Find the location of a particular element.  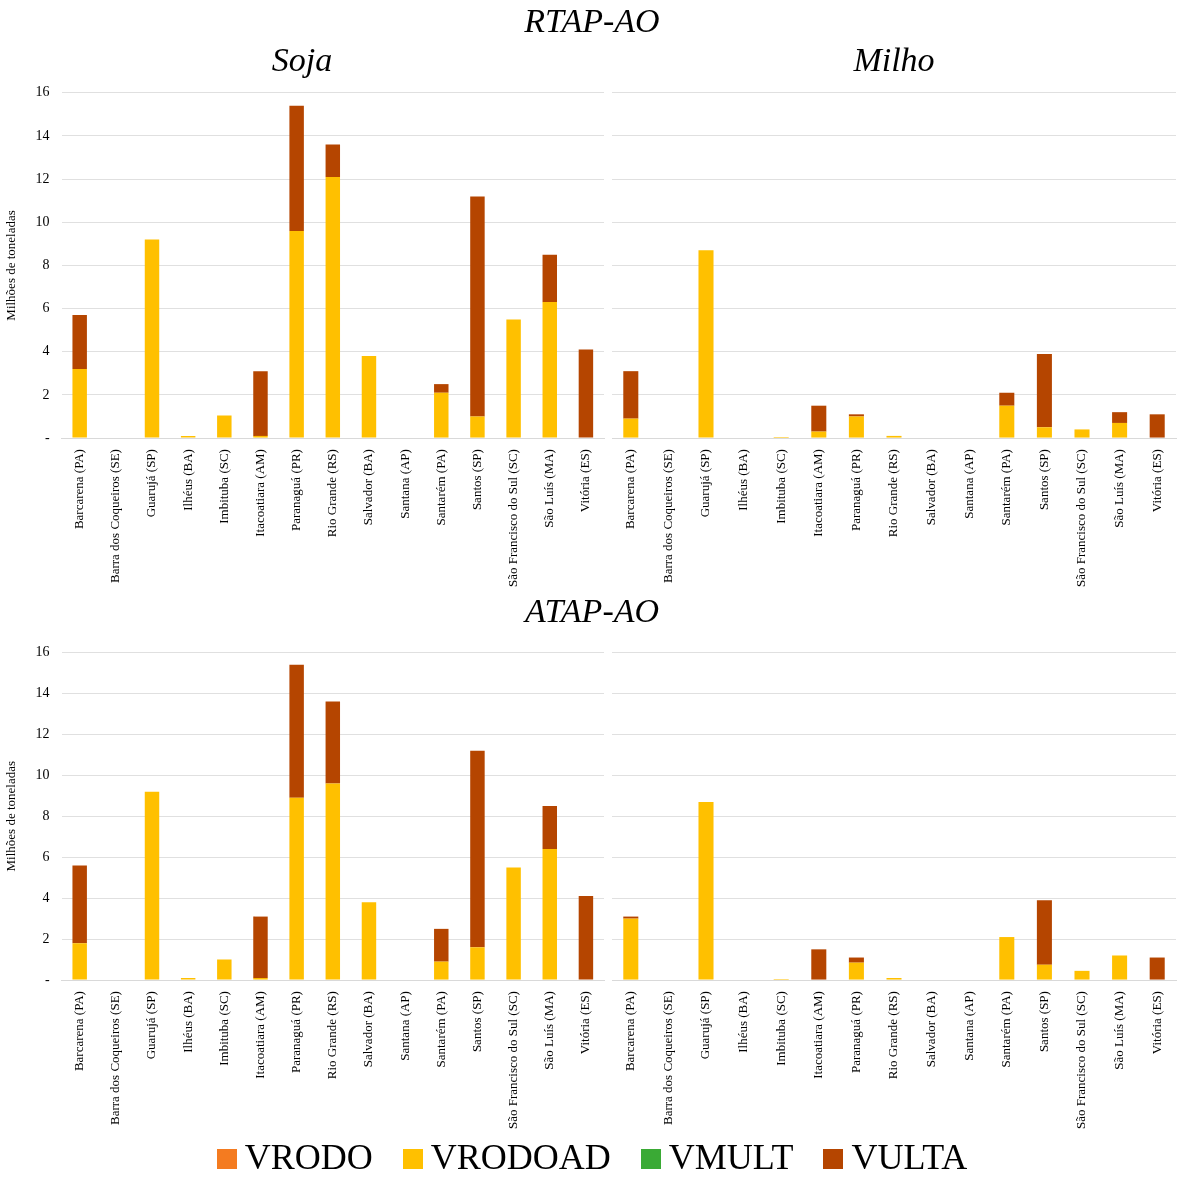

y-tick-label: 16 is located at coordinates (42, 92).